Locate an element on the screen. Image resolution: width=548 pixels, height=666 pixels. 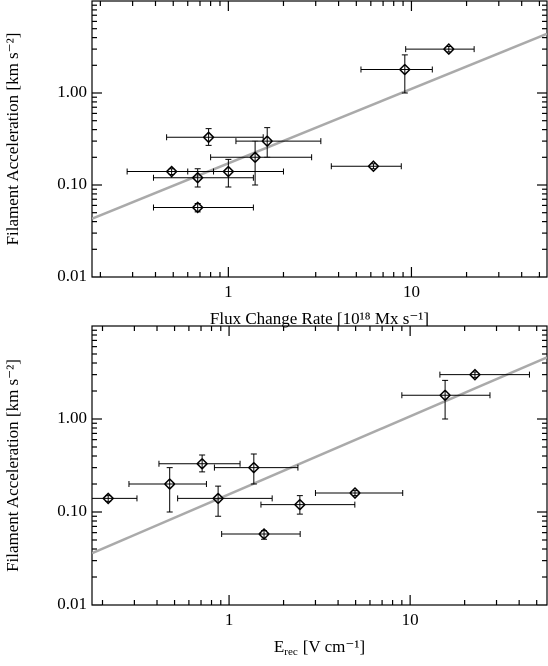
x-label-part: [V cm⁻¹] is located at coordinates (334, 646).